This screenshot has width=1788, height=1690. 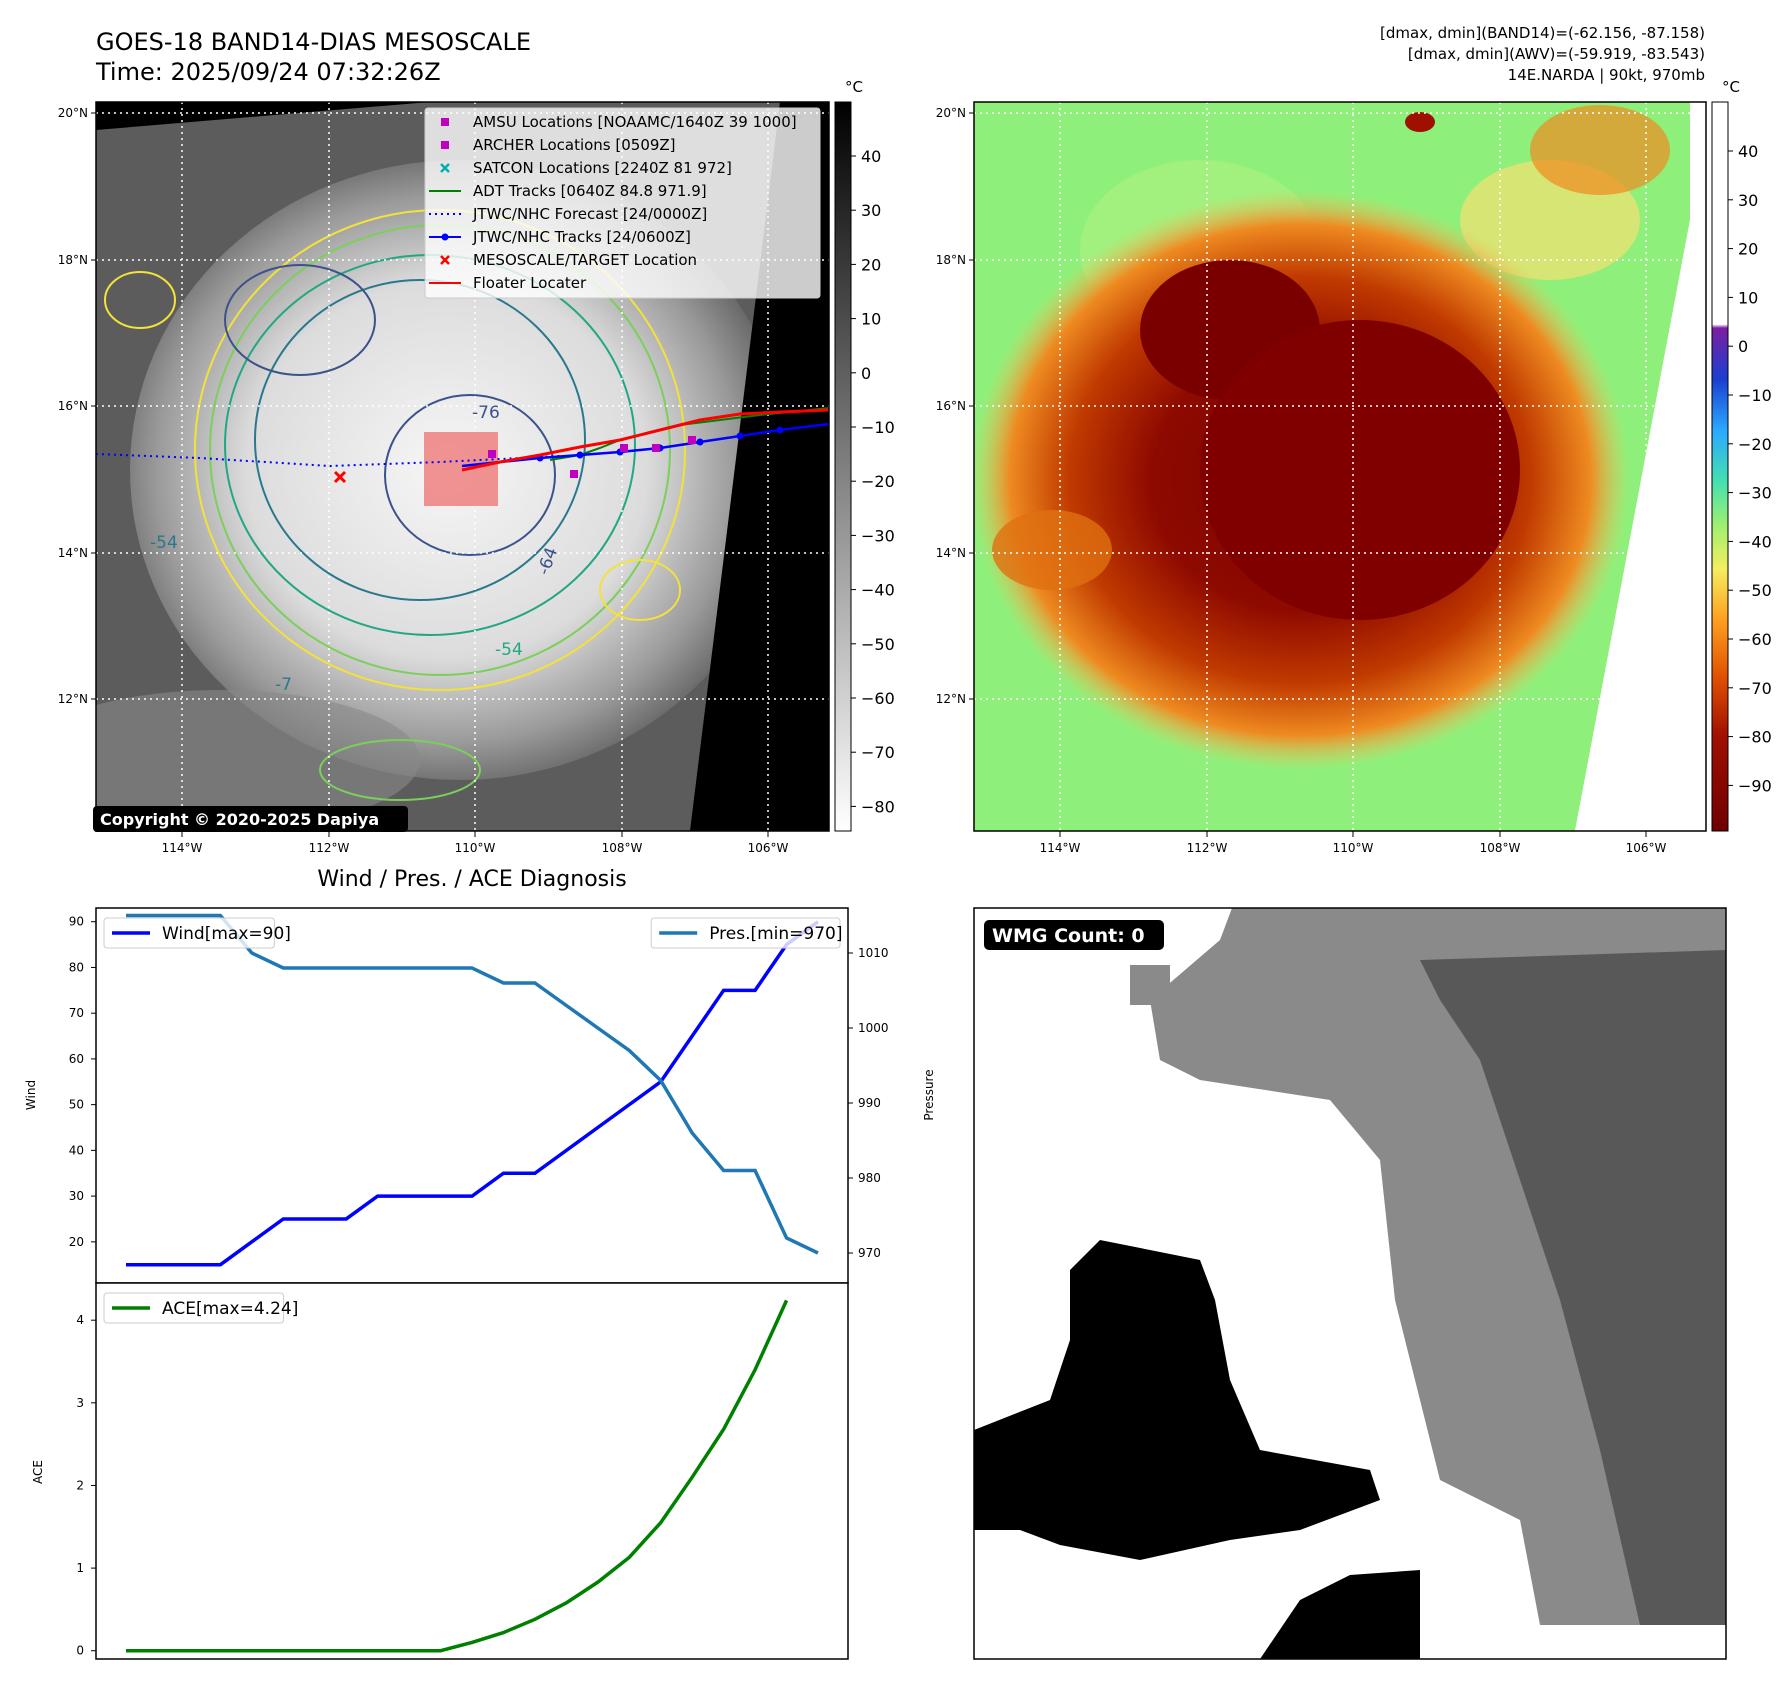 I want to click on pressure-axis-label: Pressure, so click(x=929, y=1094).